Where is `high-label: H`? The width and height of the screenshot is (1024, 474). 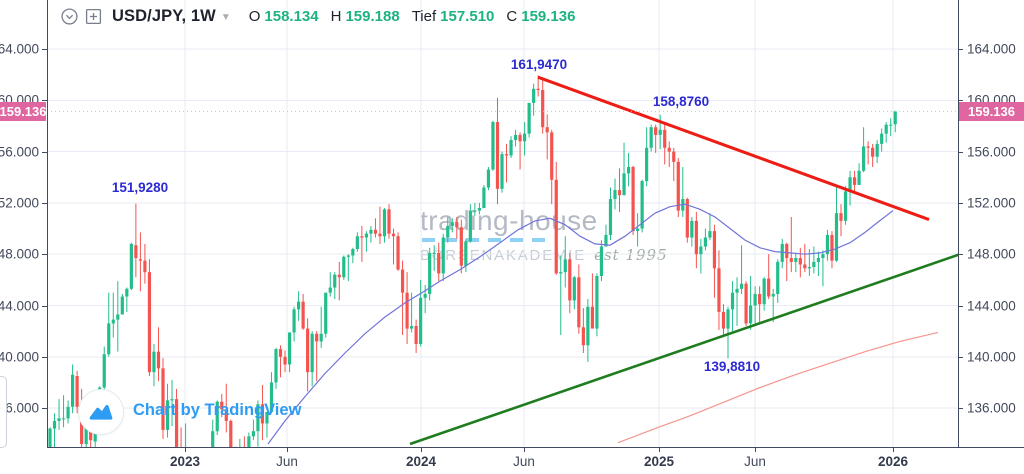 high-label: H is located at coordinates (336, 16).